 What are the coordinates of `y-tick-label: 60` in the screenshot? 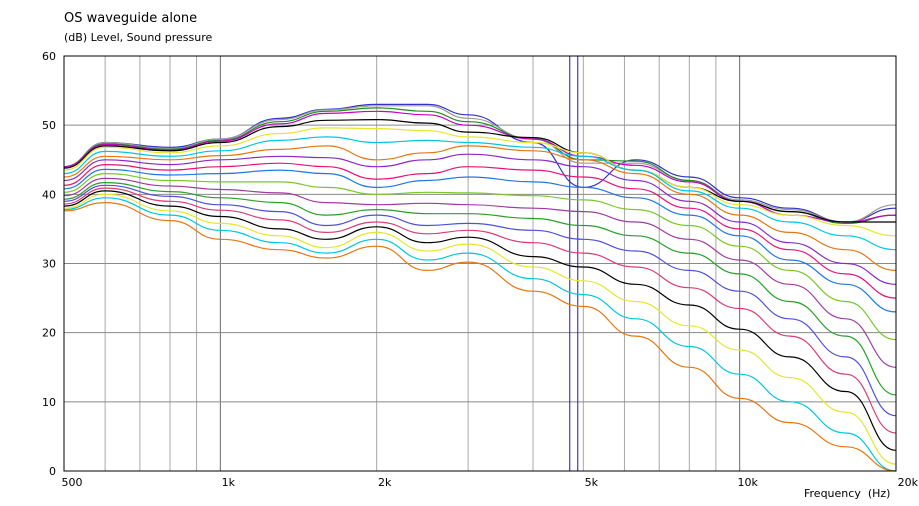 It's located at (49, 56).